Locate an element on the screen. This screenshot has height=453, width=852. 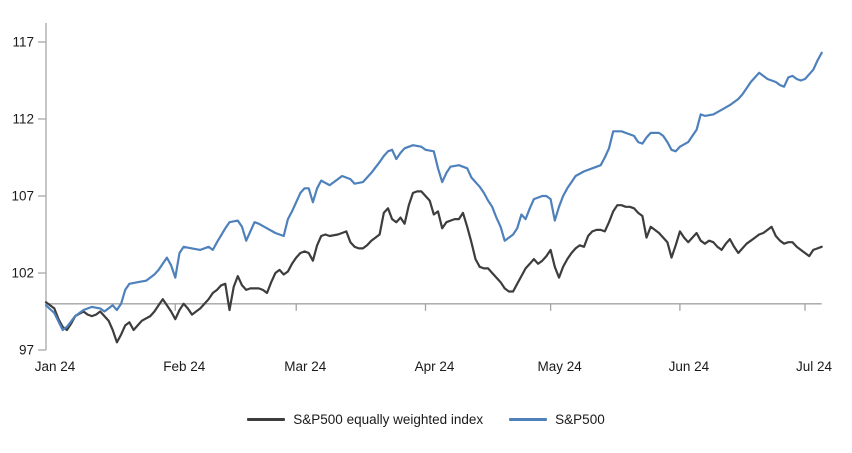
legend-item-equal-weight: S&P500 equally weighted index is located at coordinates (365, 419).